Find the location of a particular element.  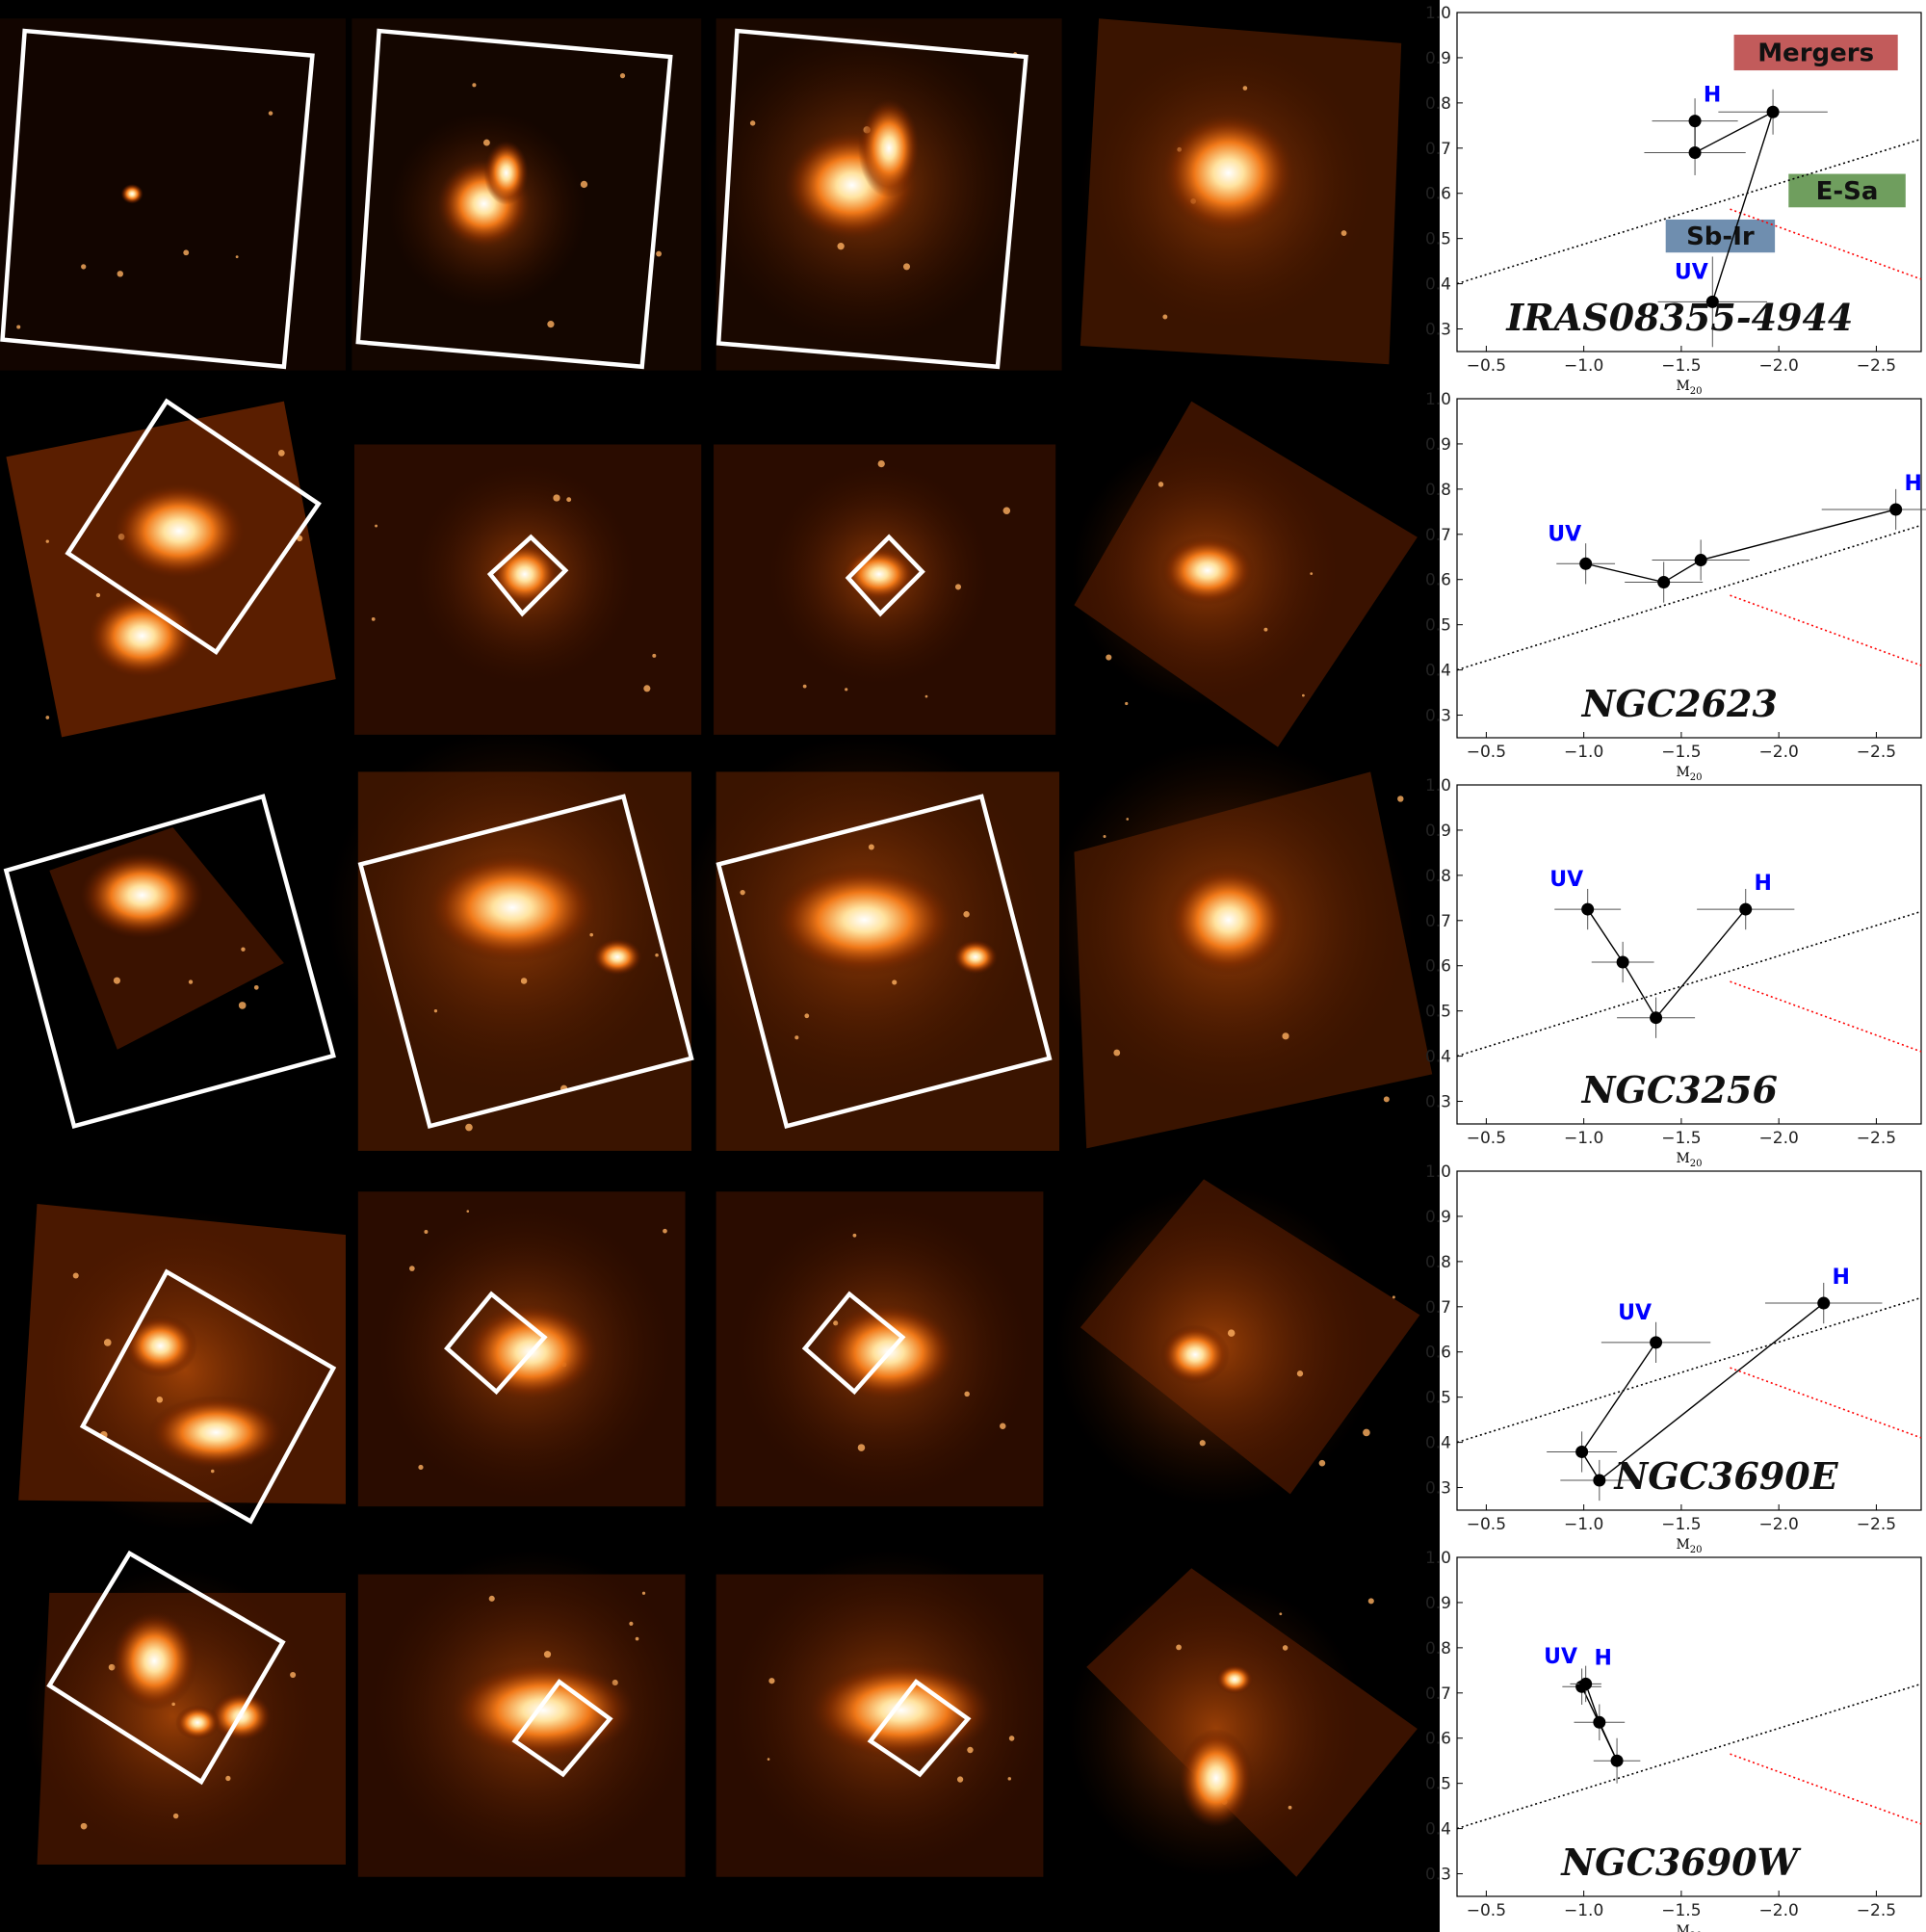

point-label: H is located at coordinates (1912, 484).